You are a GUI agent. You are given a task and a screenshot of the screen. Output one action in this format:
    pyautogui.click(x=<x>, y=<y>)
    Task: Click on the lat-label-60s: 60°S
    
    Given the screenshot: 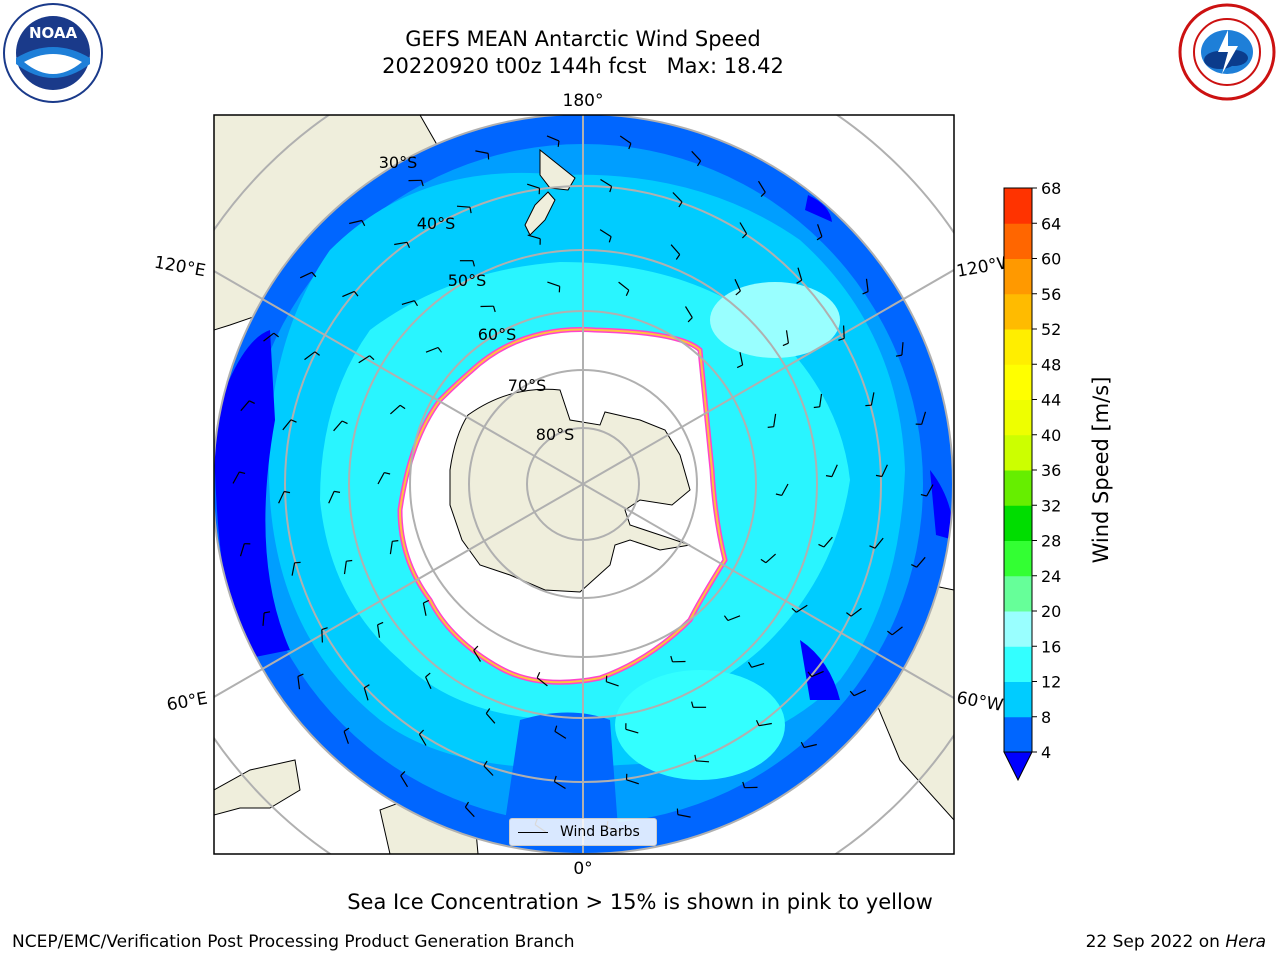 What is the action you would take?
    pyautogui.click(x=497, y=334)
    